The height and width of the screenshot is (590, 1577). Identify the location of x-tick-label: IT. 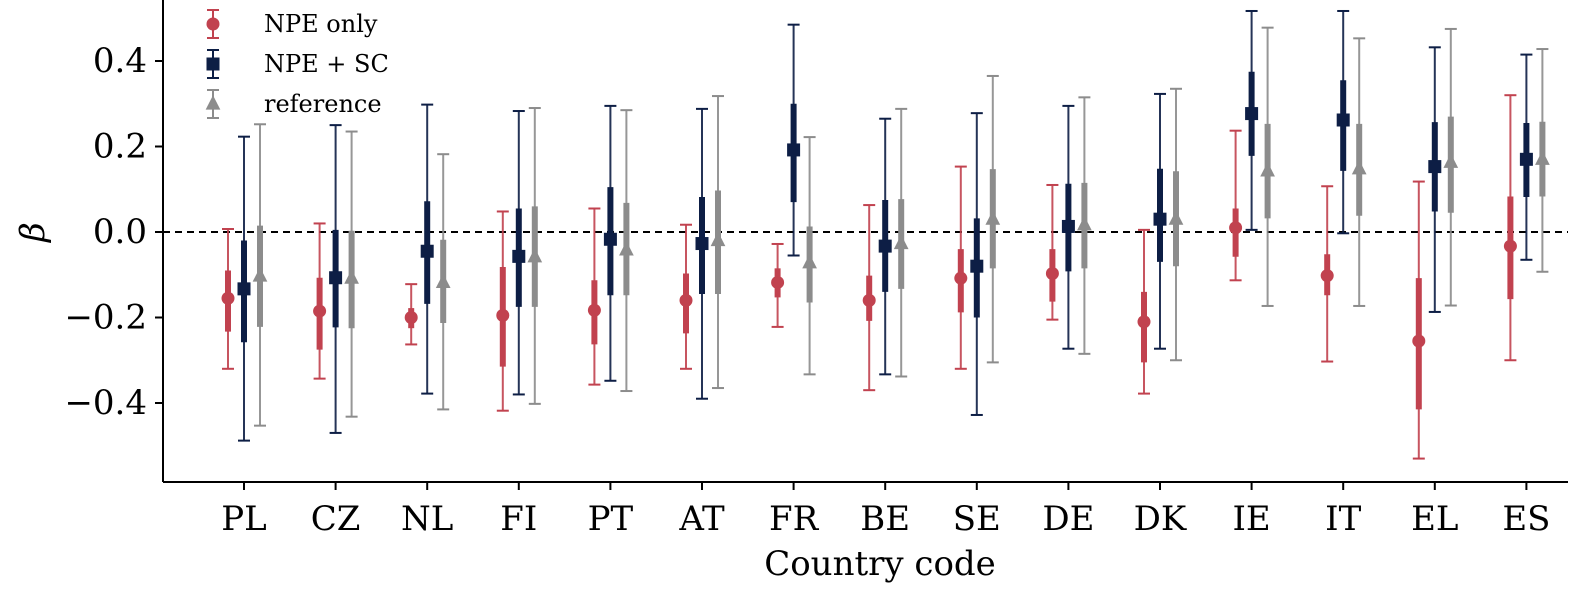
(1343, 519).